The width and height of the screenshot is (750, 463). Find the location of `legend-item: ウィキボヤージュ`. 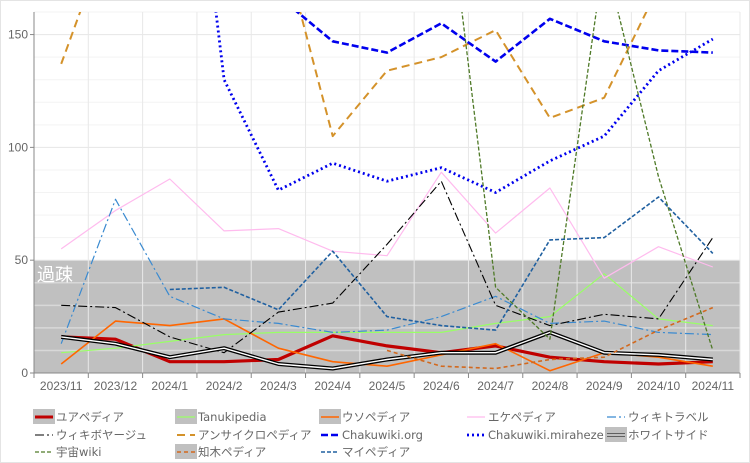

legend-item: ウィキボヤージュ is located at coordinates (91, 435).